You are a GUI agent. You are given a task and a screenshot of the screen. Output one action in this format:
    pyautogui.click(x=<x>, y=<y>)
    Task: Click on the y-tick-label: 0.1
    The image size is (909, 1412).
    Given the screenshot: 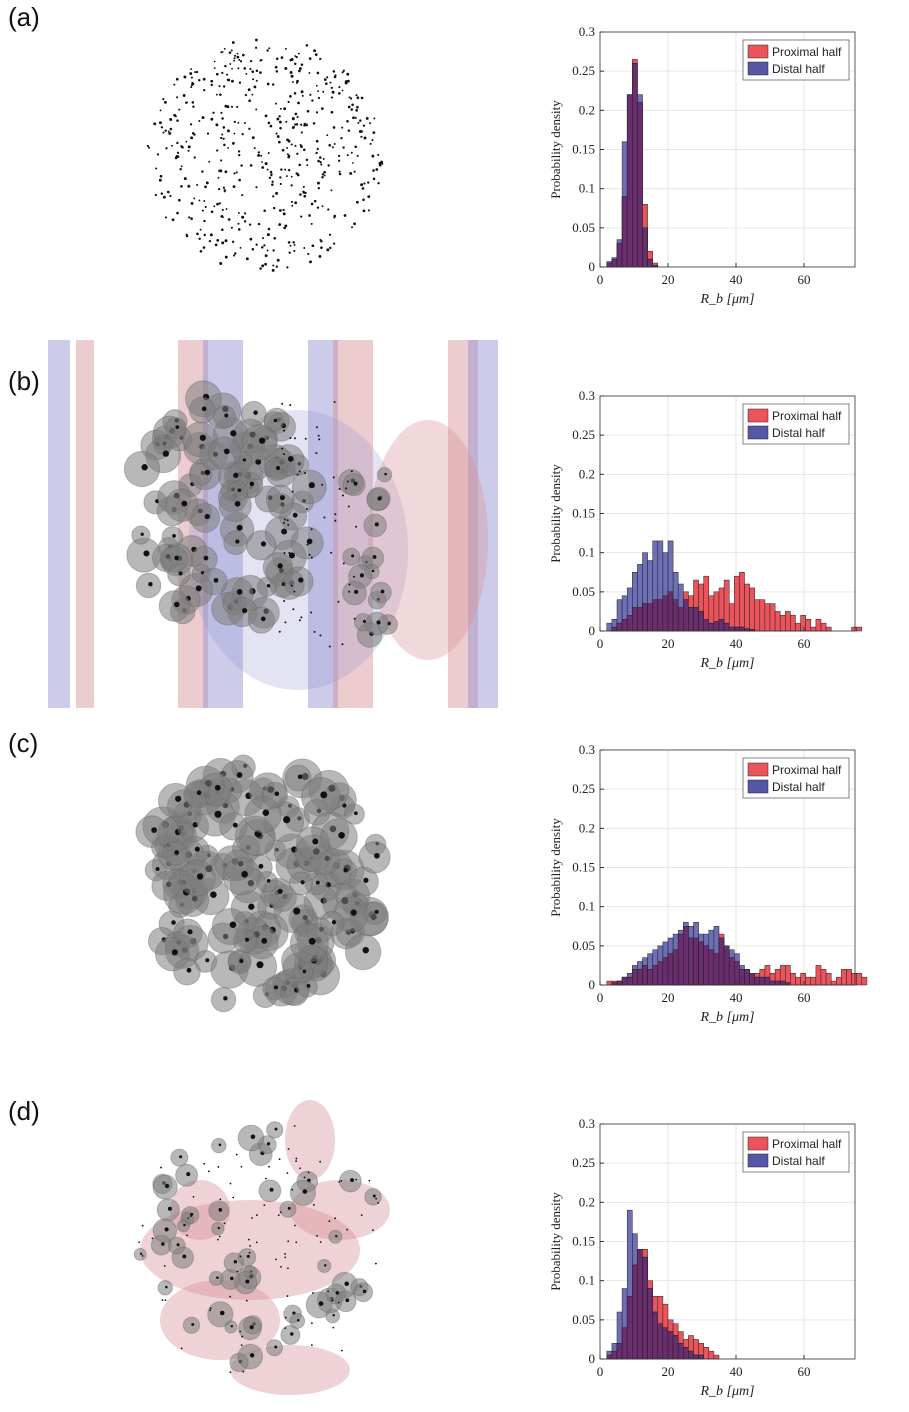 What is the action you would take?
    pyautogui.click(x=587, y=906)
    